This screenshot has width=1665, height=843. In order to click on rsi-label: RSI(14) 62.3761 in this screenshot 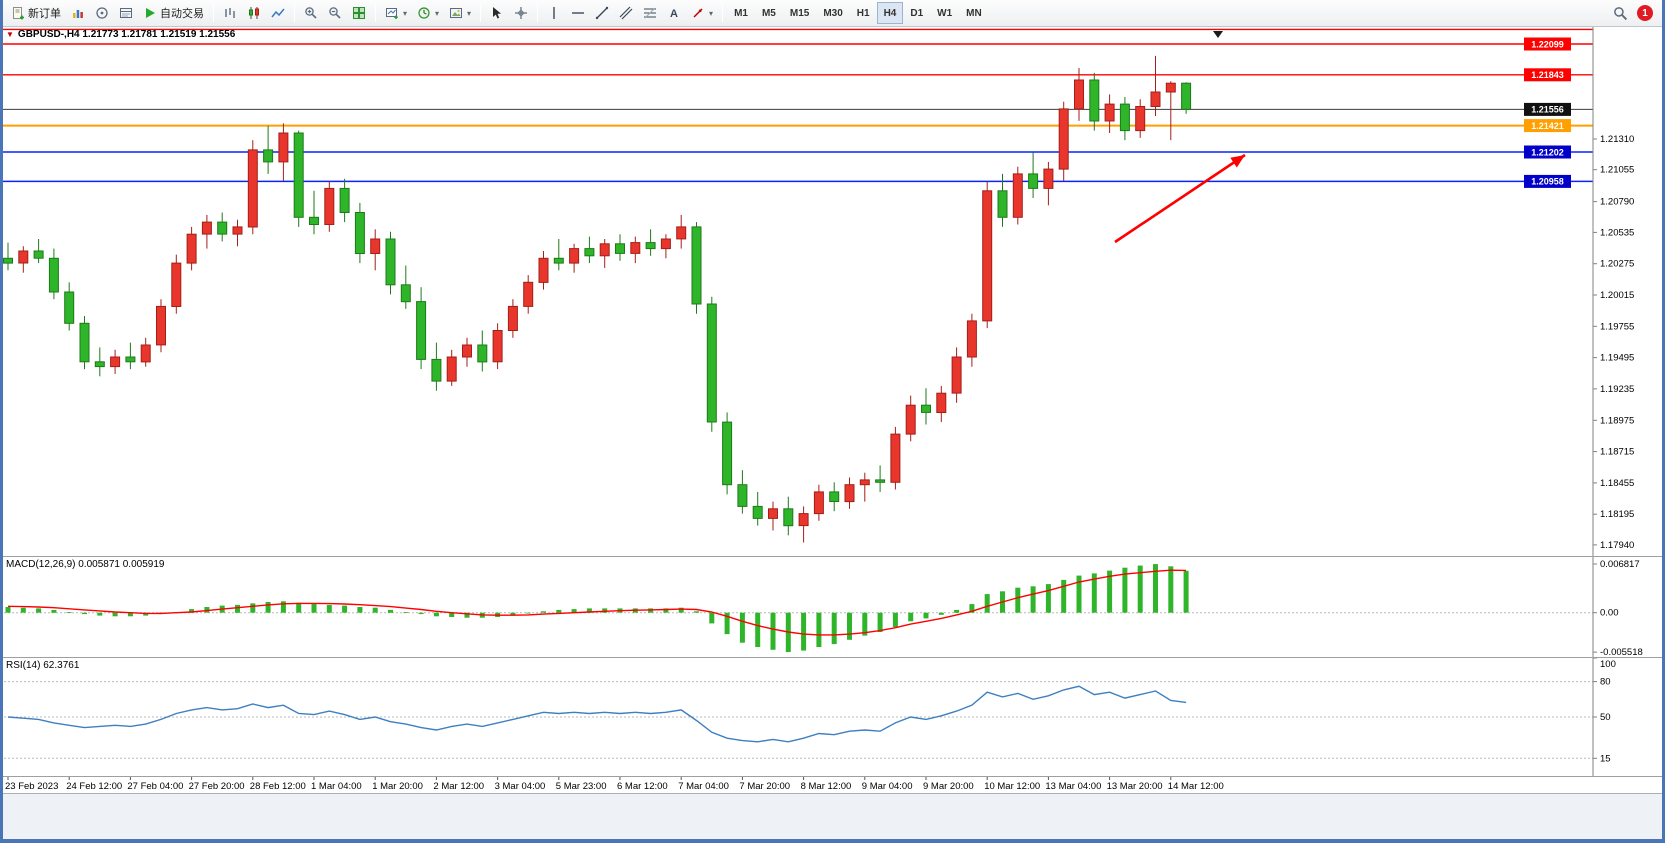, I will do `click(43, 665)`.